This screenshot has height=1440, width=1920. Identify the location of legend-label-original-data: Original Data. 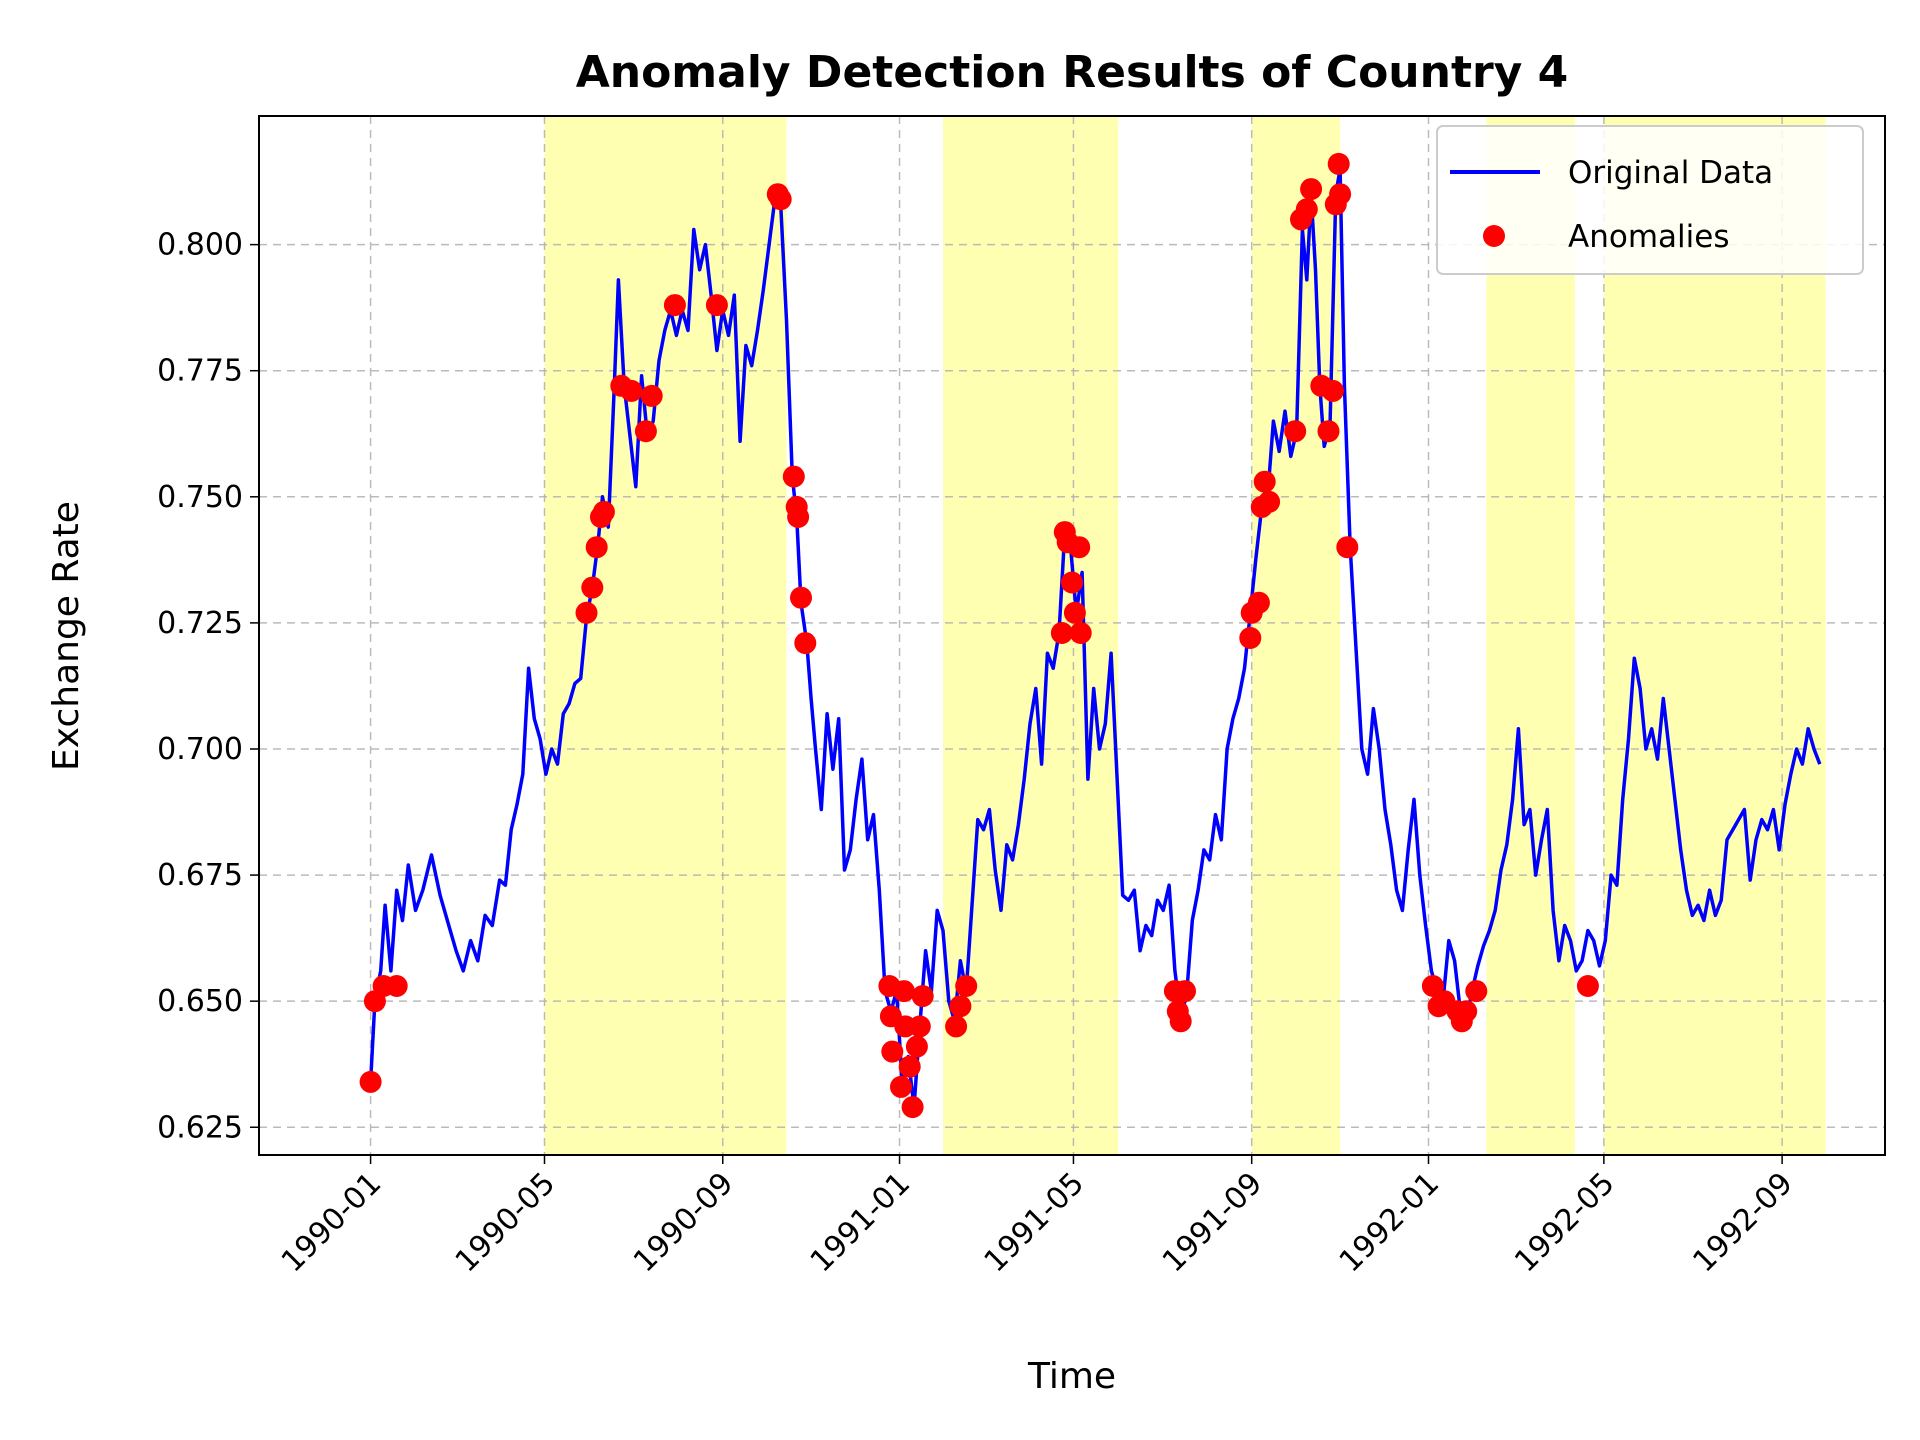
(1670, 173).